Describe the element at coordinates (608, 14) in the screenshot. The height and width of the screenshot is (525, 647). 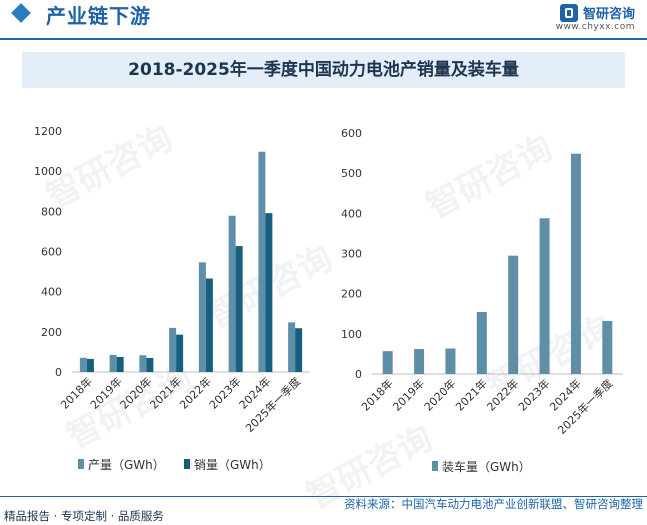
I see `brand-name: 智研咨询` at that location.